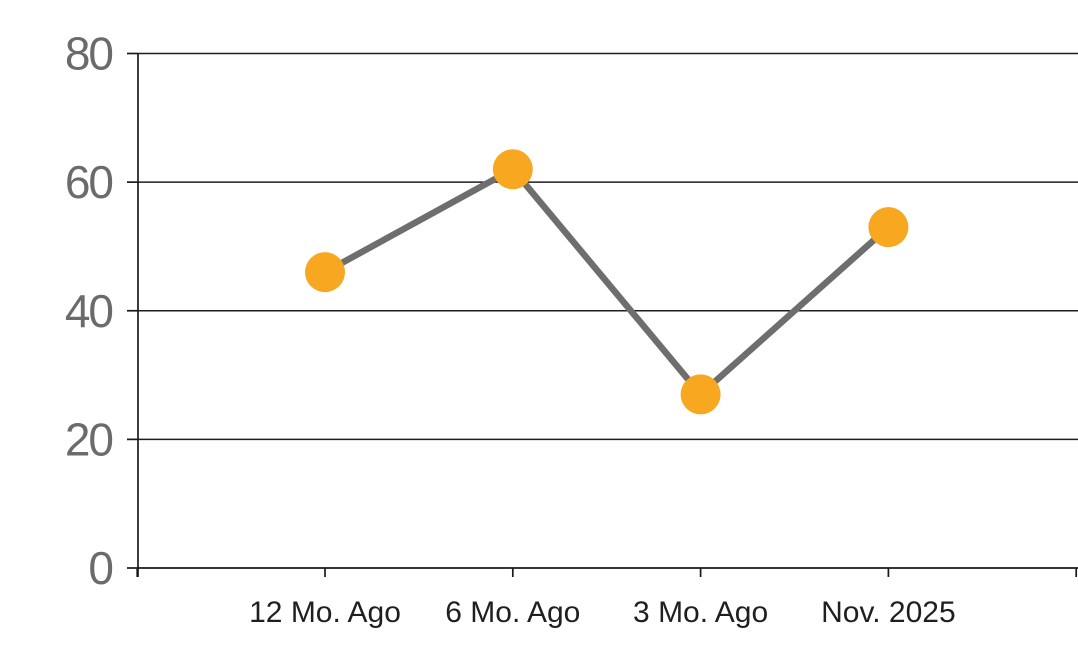  What do you see at coordinates (325, 612) in the screenshot?
I see `x-axis-tick-label: 12 Mo. Ago` at bounding box center [325, 612].